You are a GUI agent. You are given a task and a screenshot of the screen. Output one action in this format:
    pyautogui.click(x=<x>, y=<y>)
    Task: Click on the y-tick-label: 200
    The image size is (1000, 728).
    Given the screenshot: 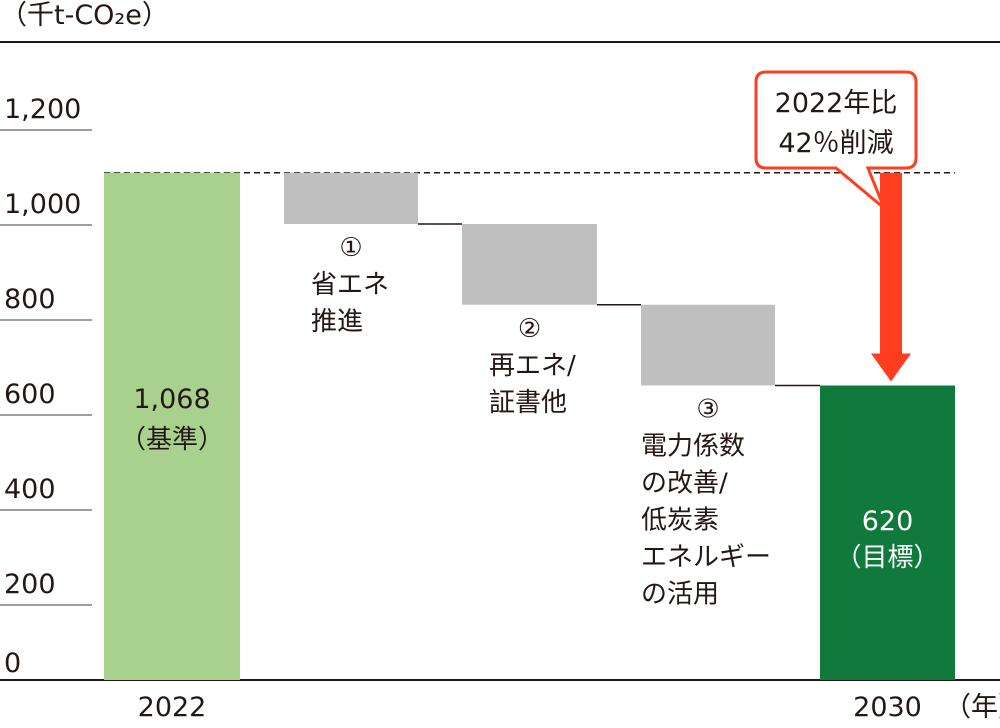 What is the action you would take?
    pyautogui.click(x=30, y=584)
    